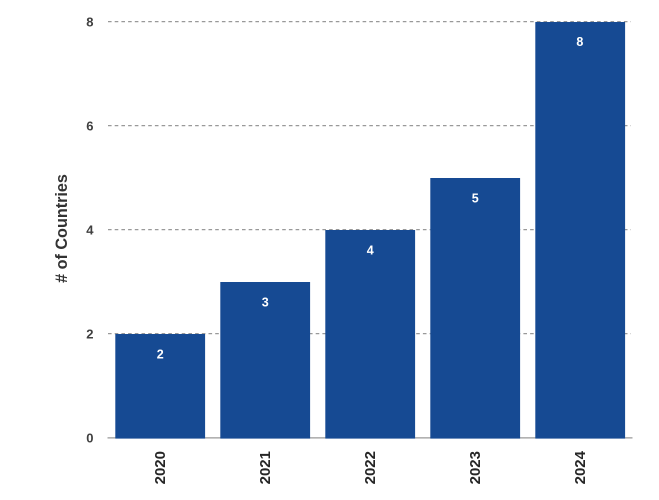 This screenshot has height=500, width=659. I want to click on svg-text: 2020, so click(160, 467).